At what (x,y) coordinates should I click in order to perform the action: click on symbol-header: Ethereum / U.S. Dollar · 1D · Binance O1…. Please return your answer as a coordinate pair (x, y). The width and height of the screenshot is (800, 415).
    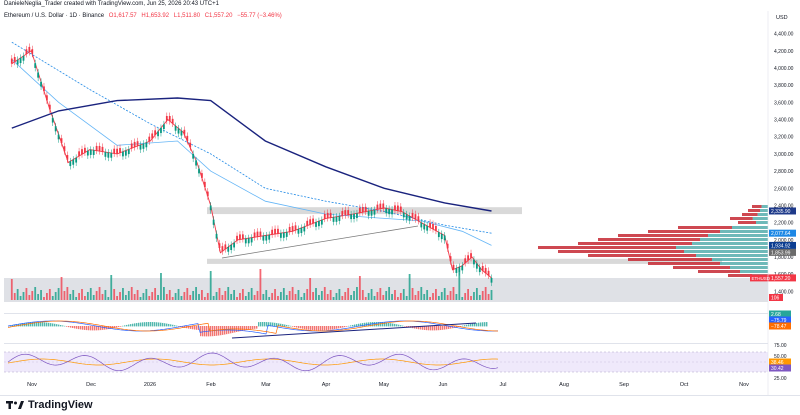
    Looking at the image, I should click on (144, 16).